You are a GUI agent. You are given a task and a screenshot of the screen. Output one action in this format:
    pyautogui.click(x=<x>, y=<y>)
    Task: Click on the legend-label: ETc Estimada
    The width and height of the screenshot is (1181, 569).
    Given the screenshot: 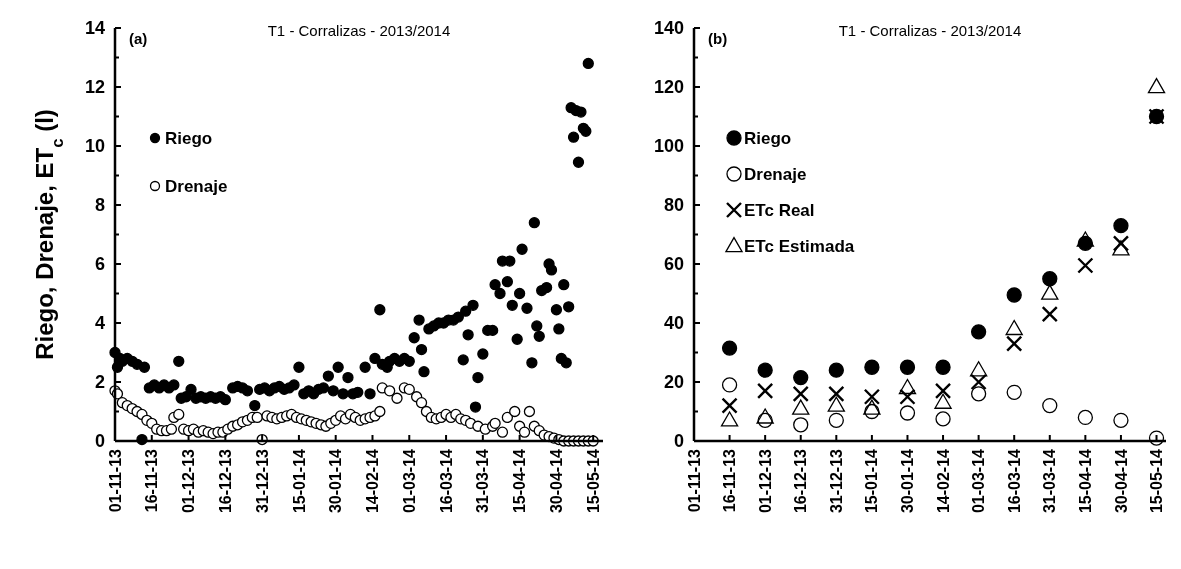 What is the action you would take?
    pyautogui.click(x=799, y=246)
    